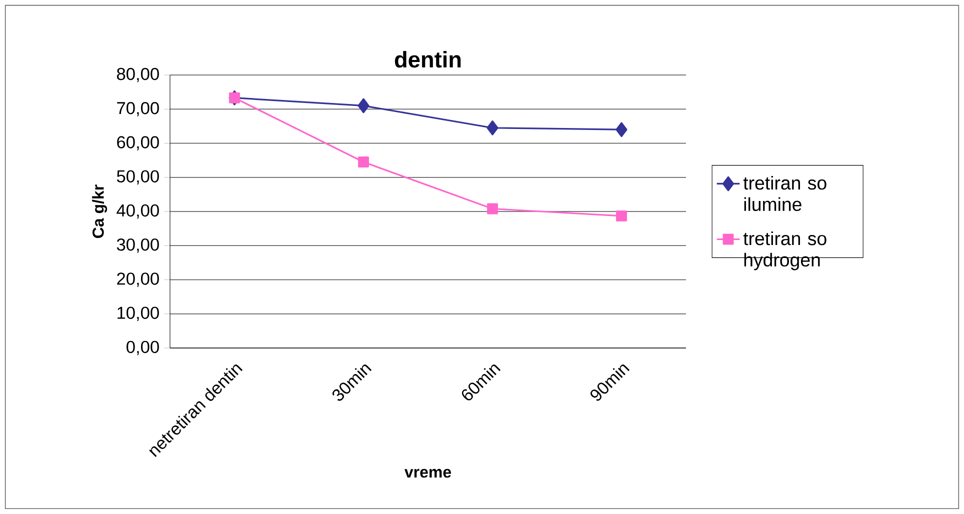 Image resolution: width=964 pixels, height=514 pixels. I want to click on chart-title: dentin, so click(427, 59).